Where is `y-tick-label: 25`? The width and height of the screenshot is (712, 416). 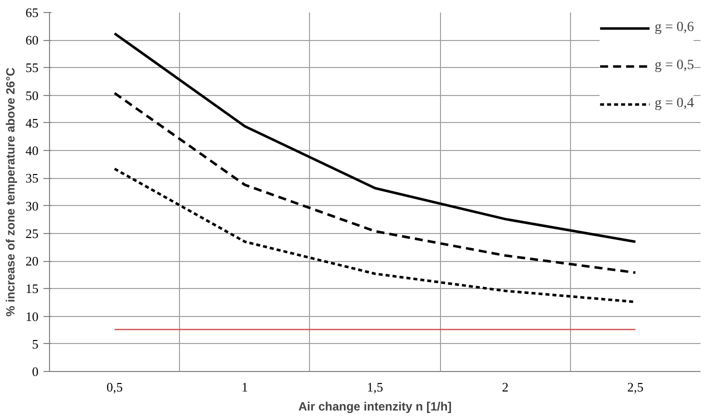
y-tick-label: 25 is located at coordinates (32, 233).